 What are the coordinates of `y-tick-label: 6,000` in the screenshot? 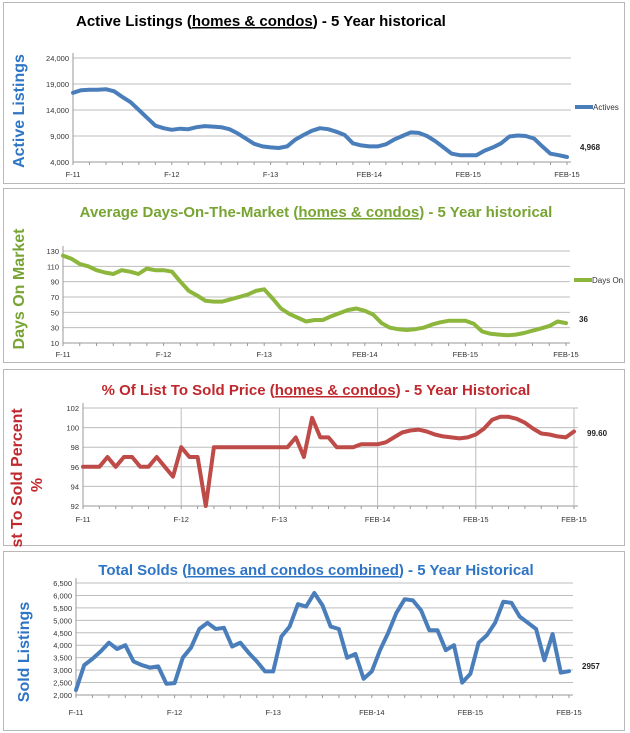 It's located at (62, 595).